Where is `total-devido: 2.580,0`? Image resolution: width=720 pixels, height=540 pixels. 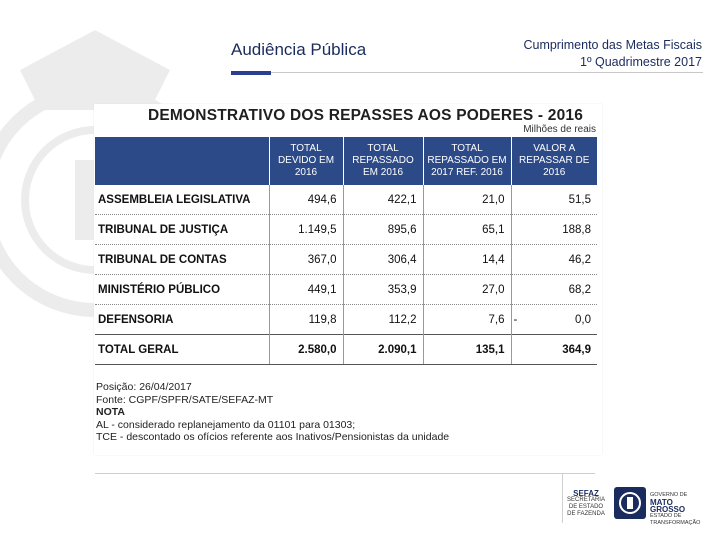 total-devido: 2.580,0 is located at coordinates (305, 349).